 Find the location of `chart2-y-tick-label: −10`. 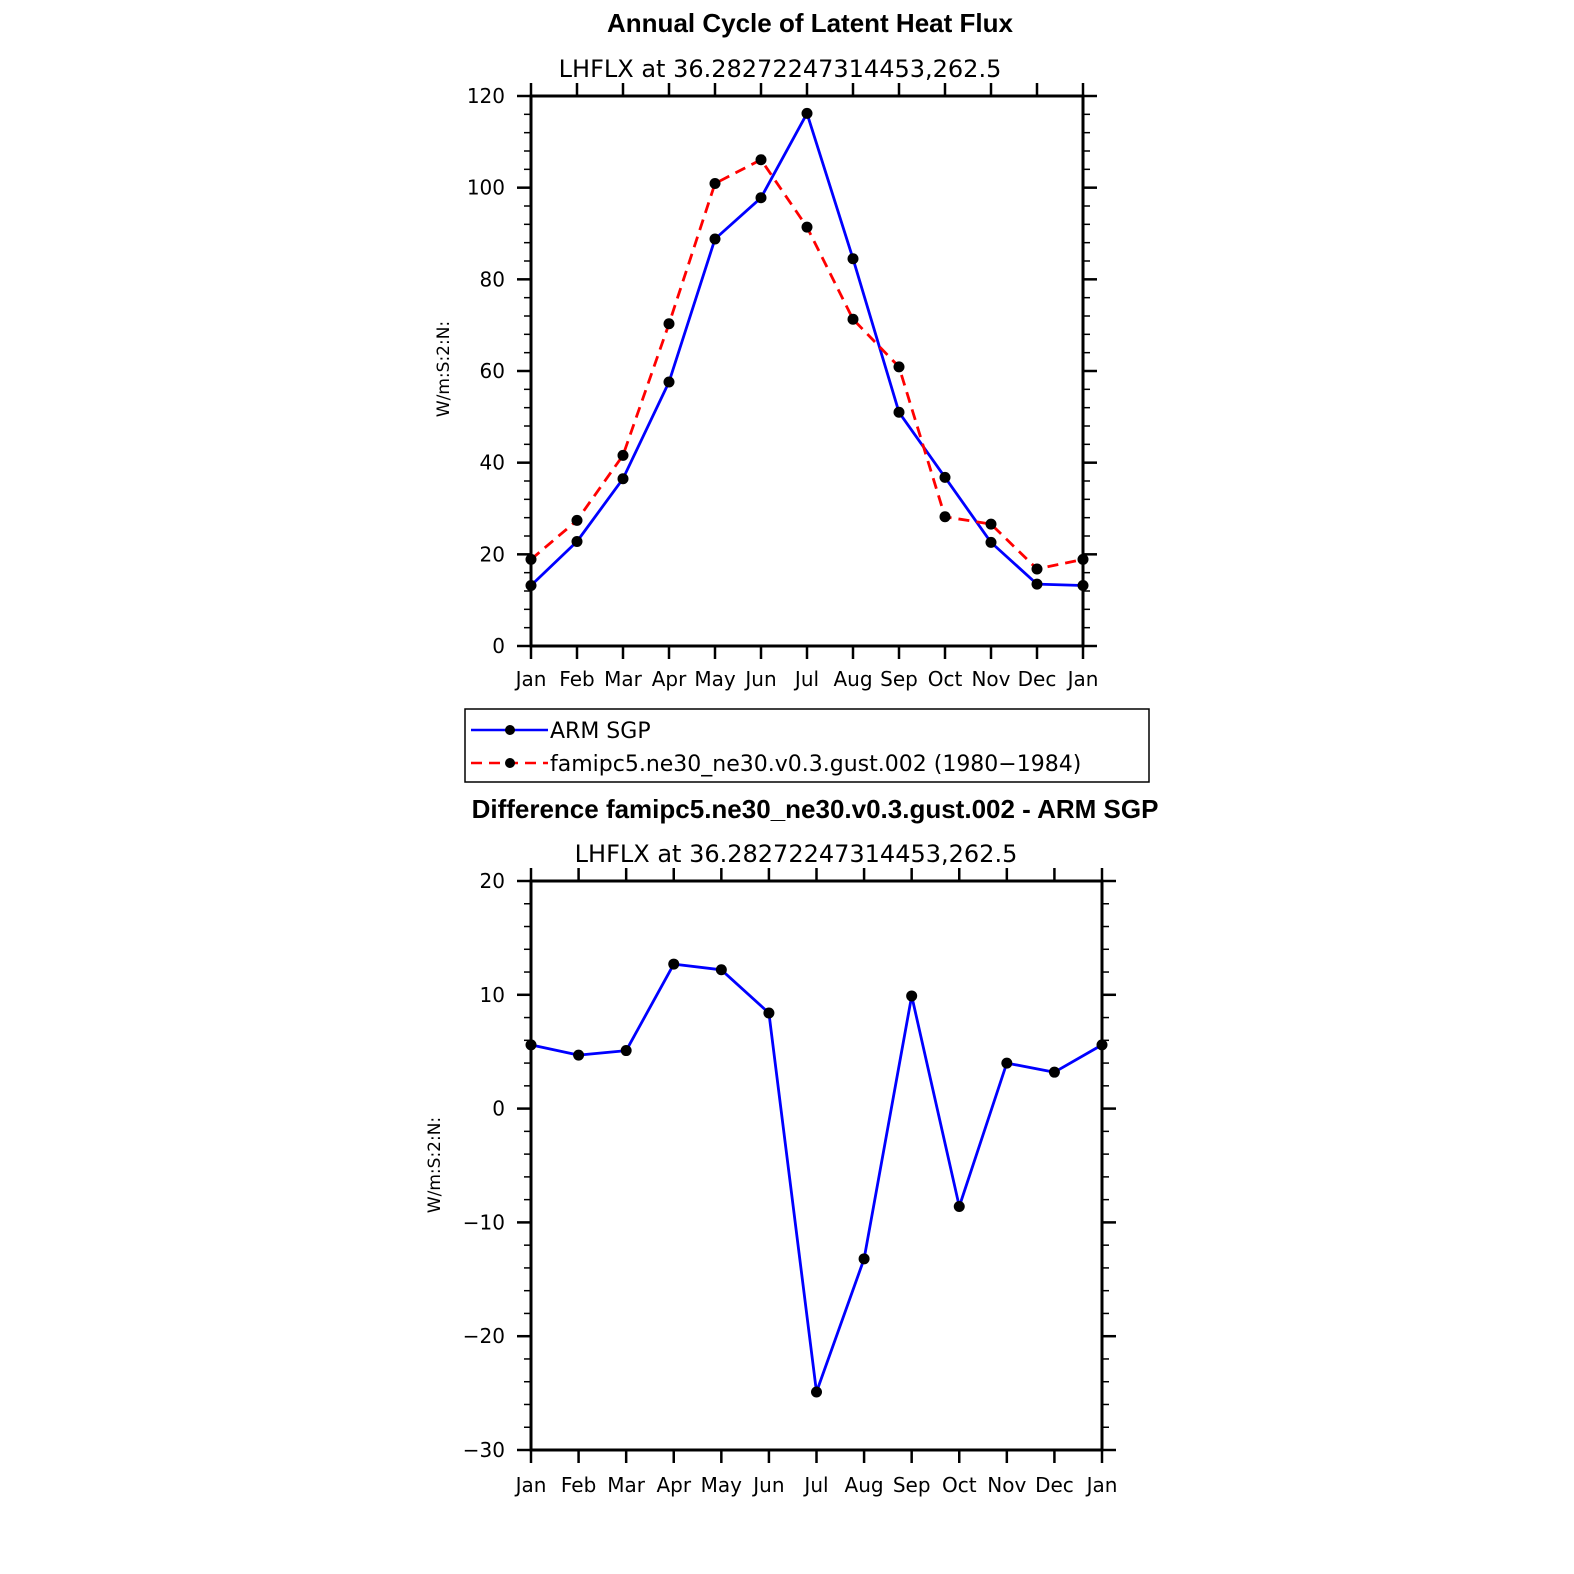

chart2-y-tick-label: −10 is located at coordinates (484, 1222).